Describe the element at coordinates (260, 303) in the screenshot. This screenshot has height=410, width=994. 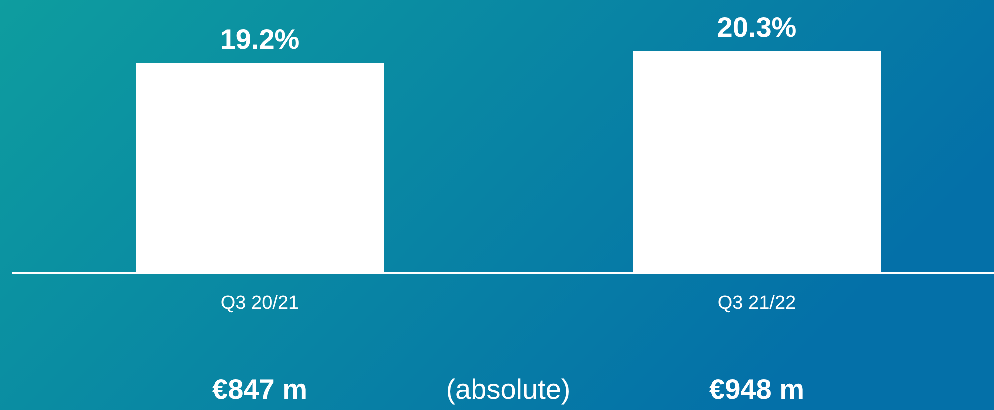
I see `x-tick-label: Q3 20/21` at that location.